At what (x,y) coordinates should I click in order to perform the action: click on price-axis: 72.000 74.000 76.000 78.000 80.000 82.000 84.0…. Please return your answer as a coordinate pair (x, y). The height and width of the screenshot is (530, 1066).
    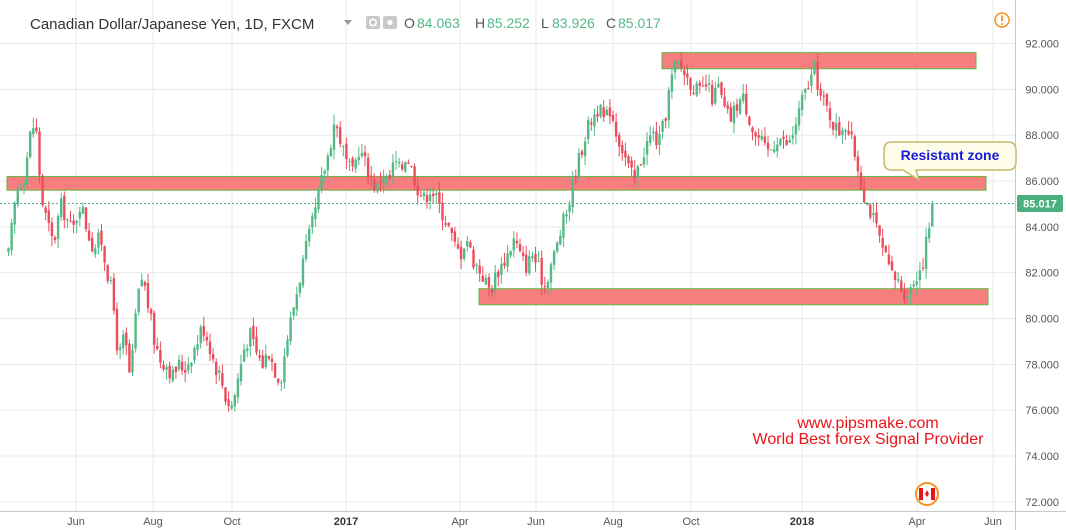
    Looking at the image, I should click on (1042, 274).